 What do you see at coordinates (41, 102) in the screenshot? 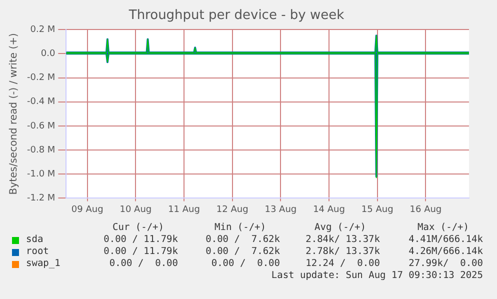
I see `y-tick-label: -0.4 M` at bounding box center [41, 102].